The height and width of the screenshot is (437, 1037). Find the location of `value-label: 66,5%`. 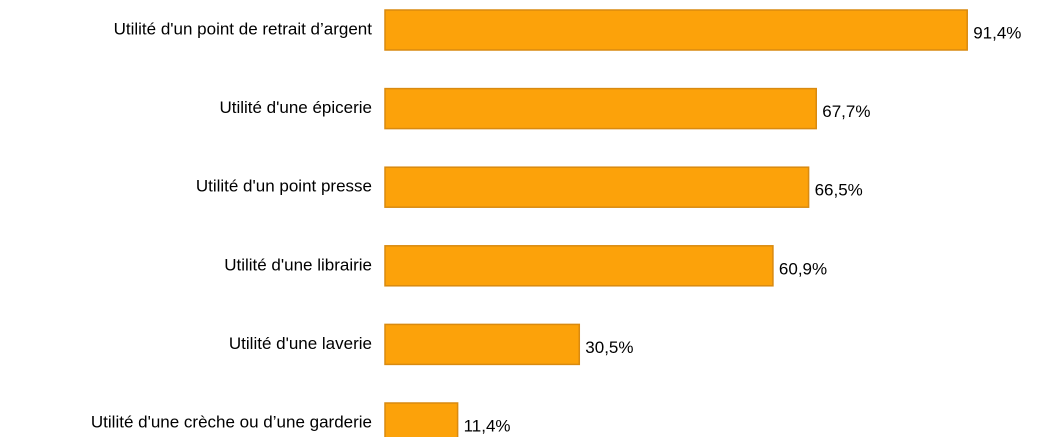

value-label: 66,5% is located at coordinates (839, 190).